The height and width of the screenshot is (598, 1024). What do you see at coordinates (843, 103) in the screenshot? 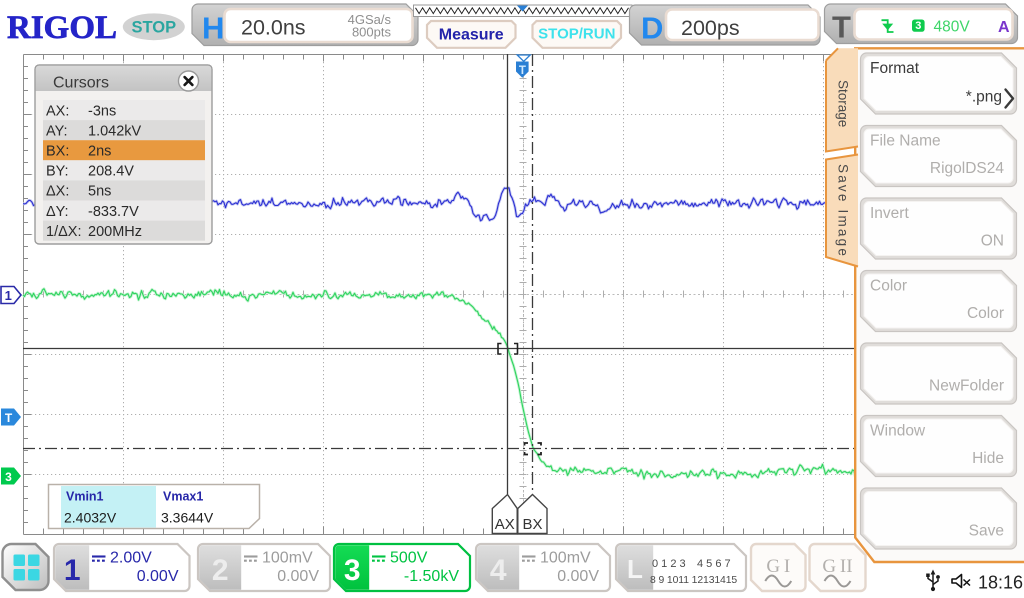
I see `svg-text: Storage` at bounding box center [843, 103].